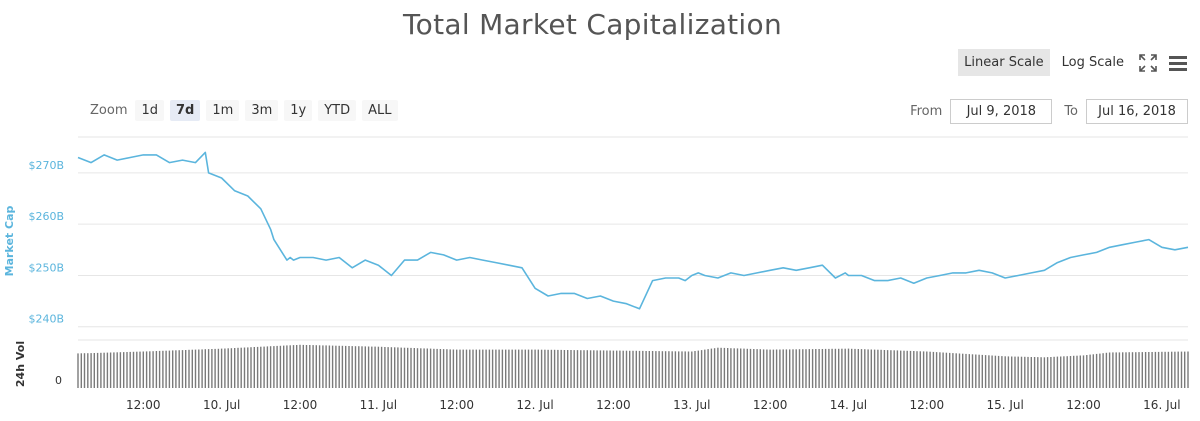 The width and height of the screenshot is (1200, 421). I want to click on x-tick-label: 14. Jul, so click(848, 405).